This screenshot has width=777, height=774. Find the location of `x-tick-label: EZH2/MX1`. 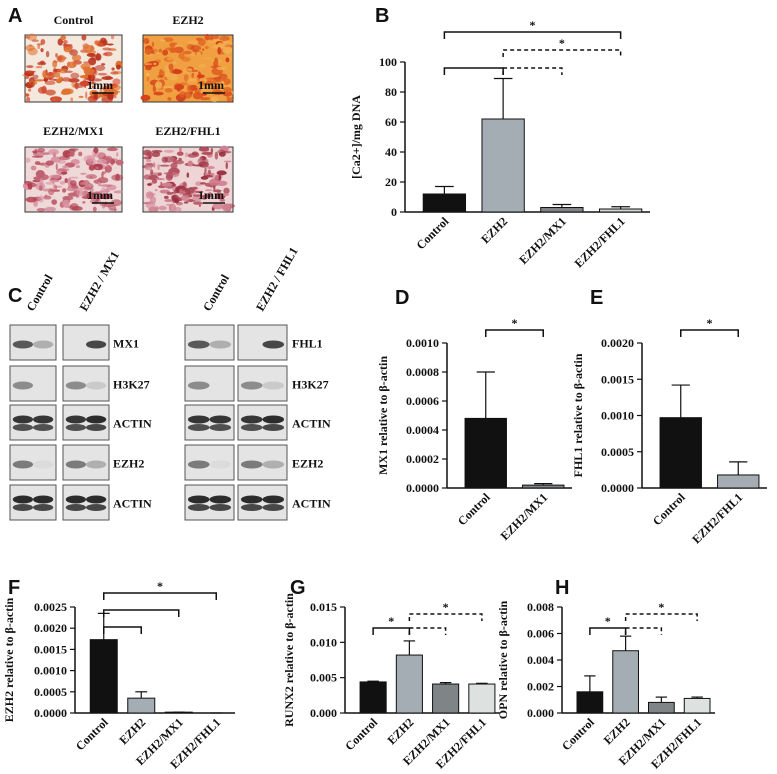

x-tick-label: EZH2/MX1 is located at coordinates (542, 240).